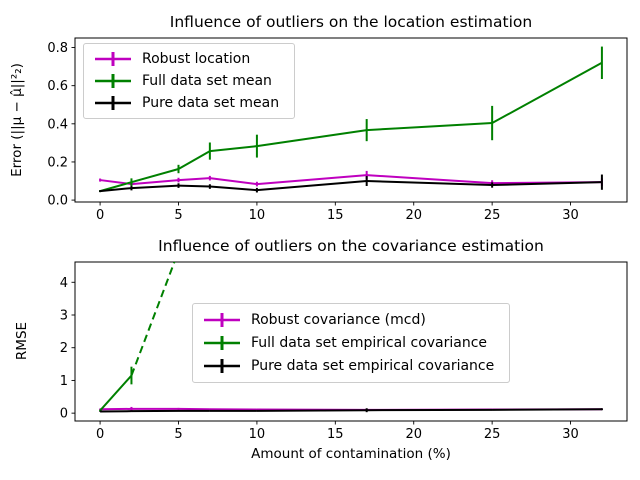  I want to click on legend-item: Robust covariance (mcd), so click(351, 320).